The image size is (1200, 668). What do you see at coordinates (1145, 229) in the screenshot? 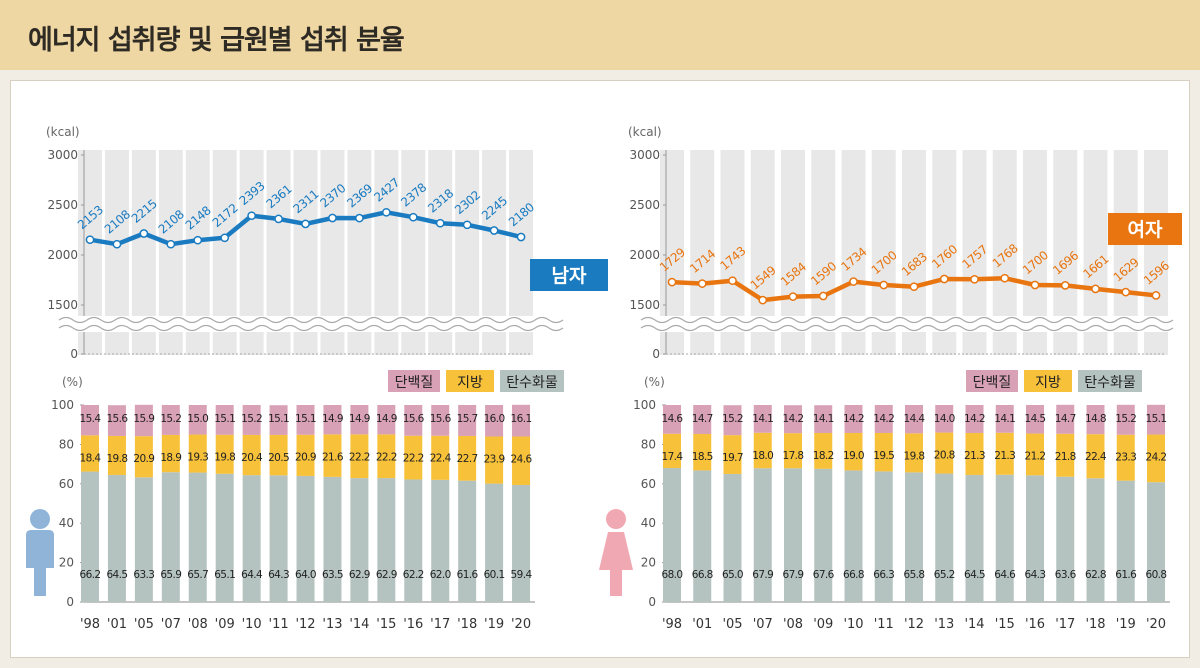
I see `female-badge` at bounding box center [1145, 229].